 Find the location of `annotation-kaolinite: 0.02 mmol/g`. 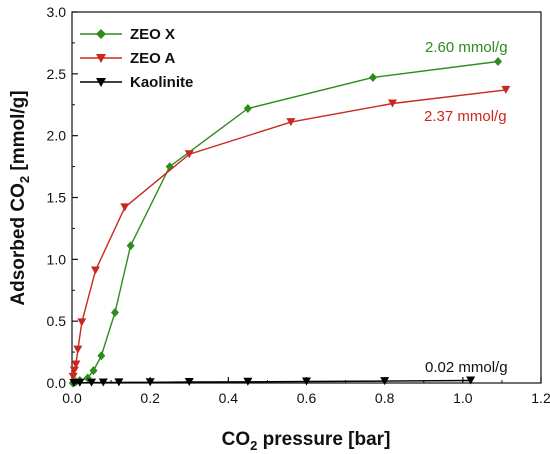

annotation-kaolinite: 0.02 mmol/g is located at coordinates (466, 367).